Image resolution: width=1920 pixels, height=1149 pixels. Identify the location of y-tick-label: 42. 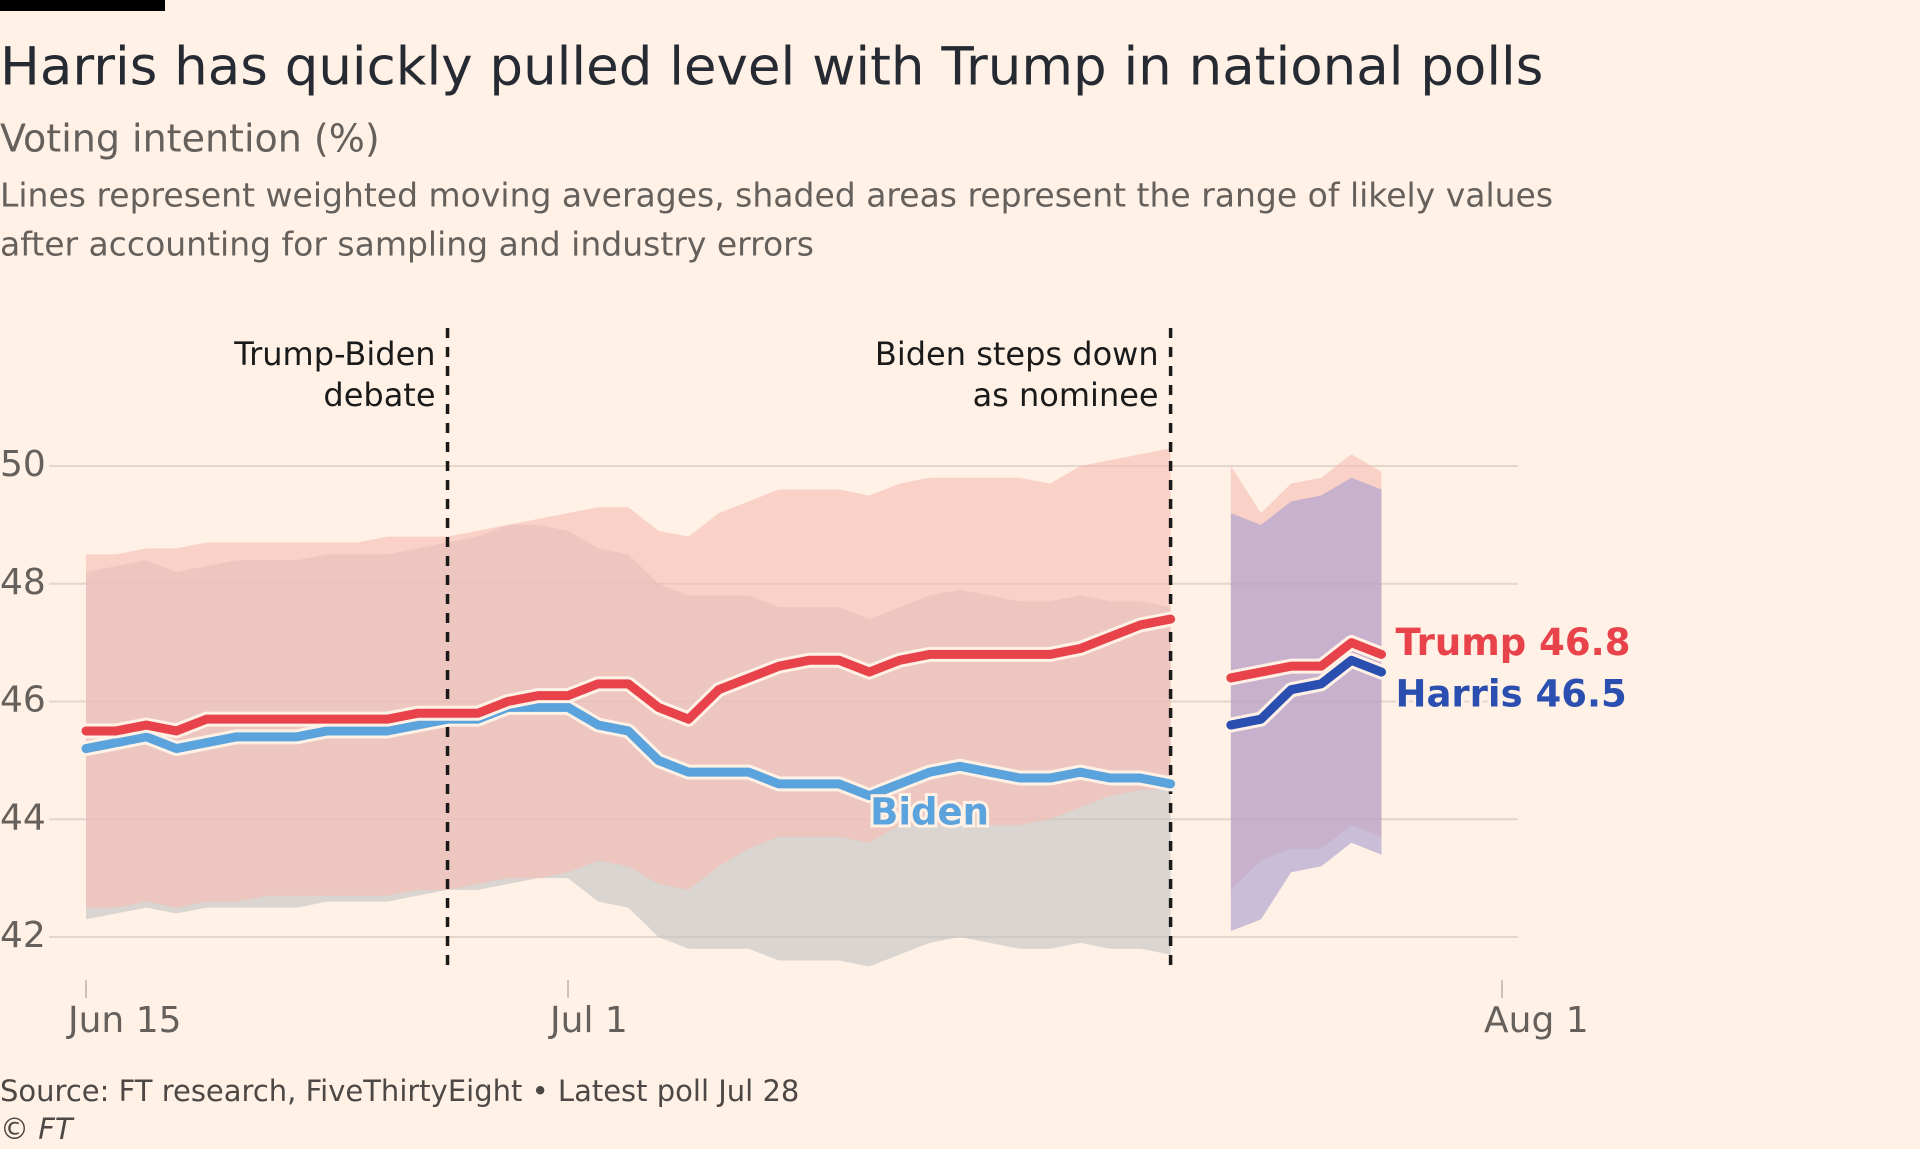
(23, 935).